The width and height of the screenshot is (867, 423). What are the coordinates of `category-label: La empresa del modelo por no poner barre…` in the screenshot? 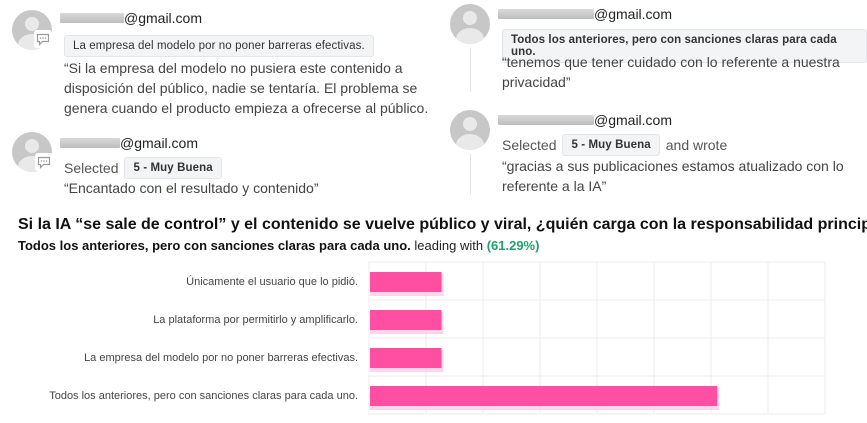 It's located at (221, 358).